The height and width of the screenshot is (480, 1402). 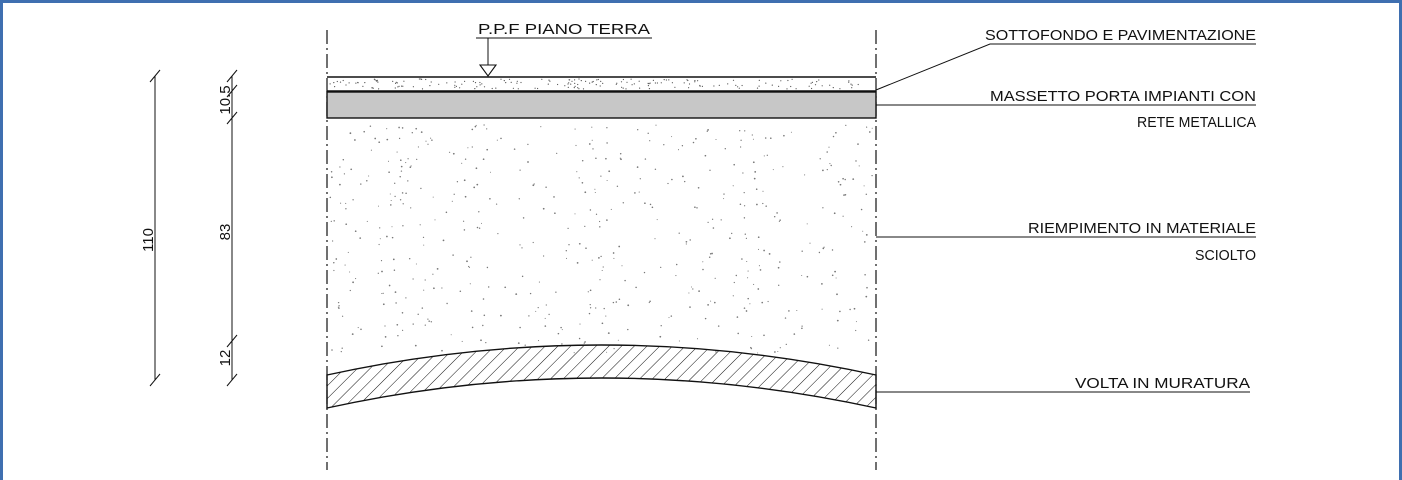 What do you see at coordinates (225, 99) in the screenshot?
I see `dimension-top-label: 10.5` at bounding box center [225, 99].